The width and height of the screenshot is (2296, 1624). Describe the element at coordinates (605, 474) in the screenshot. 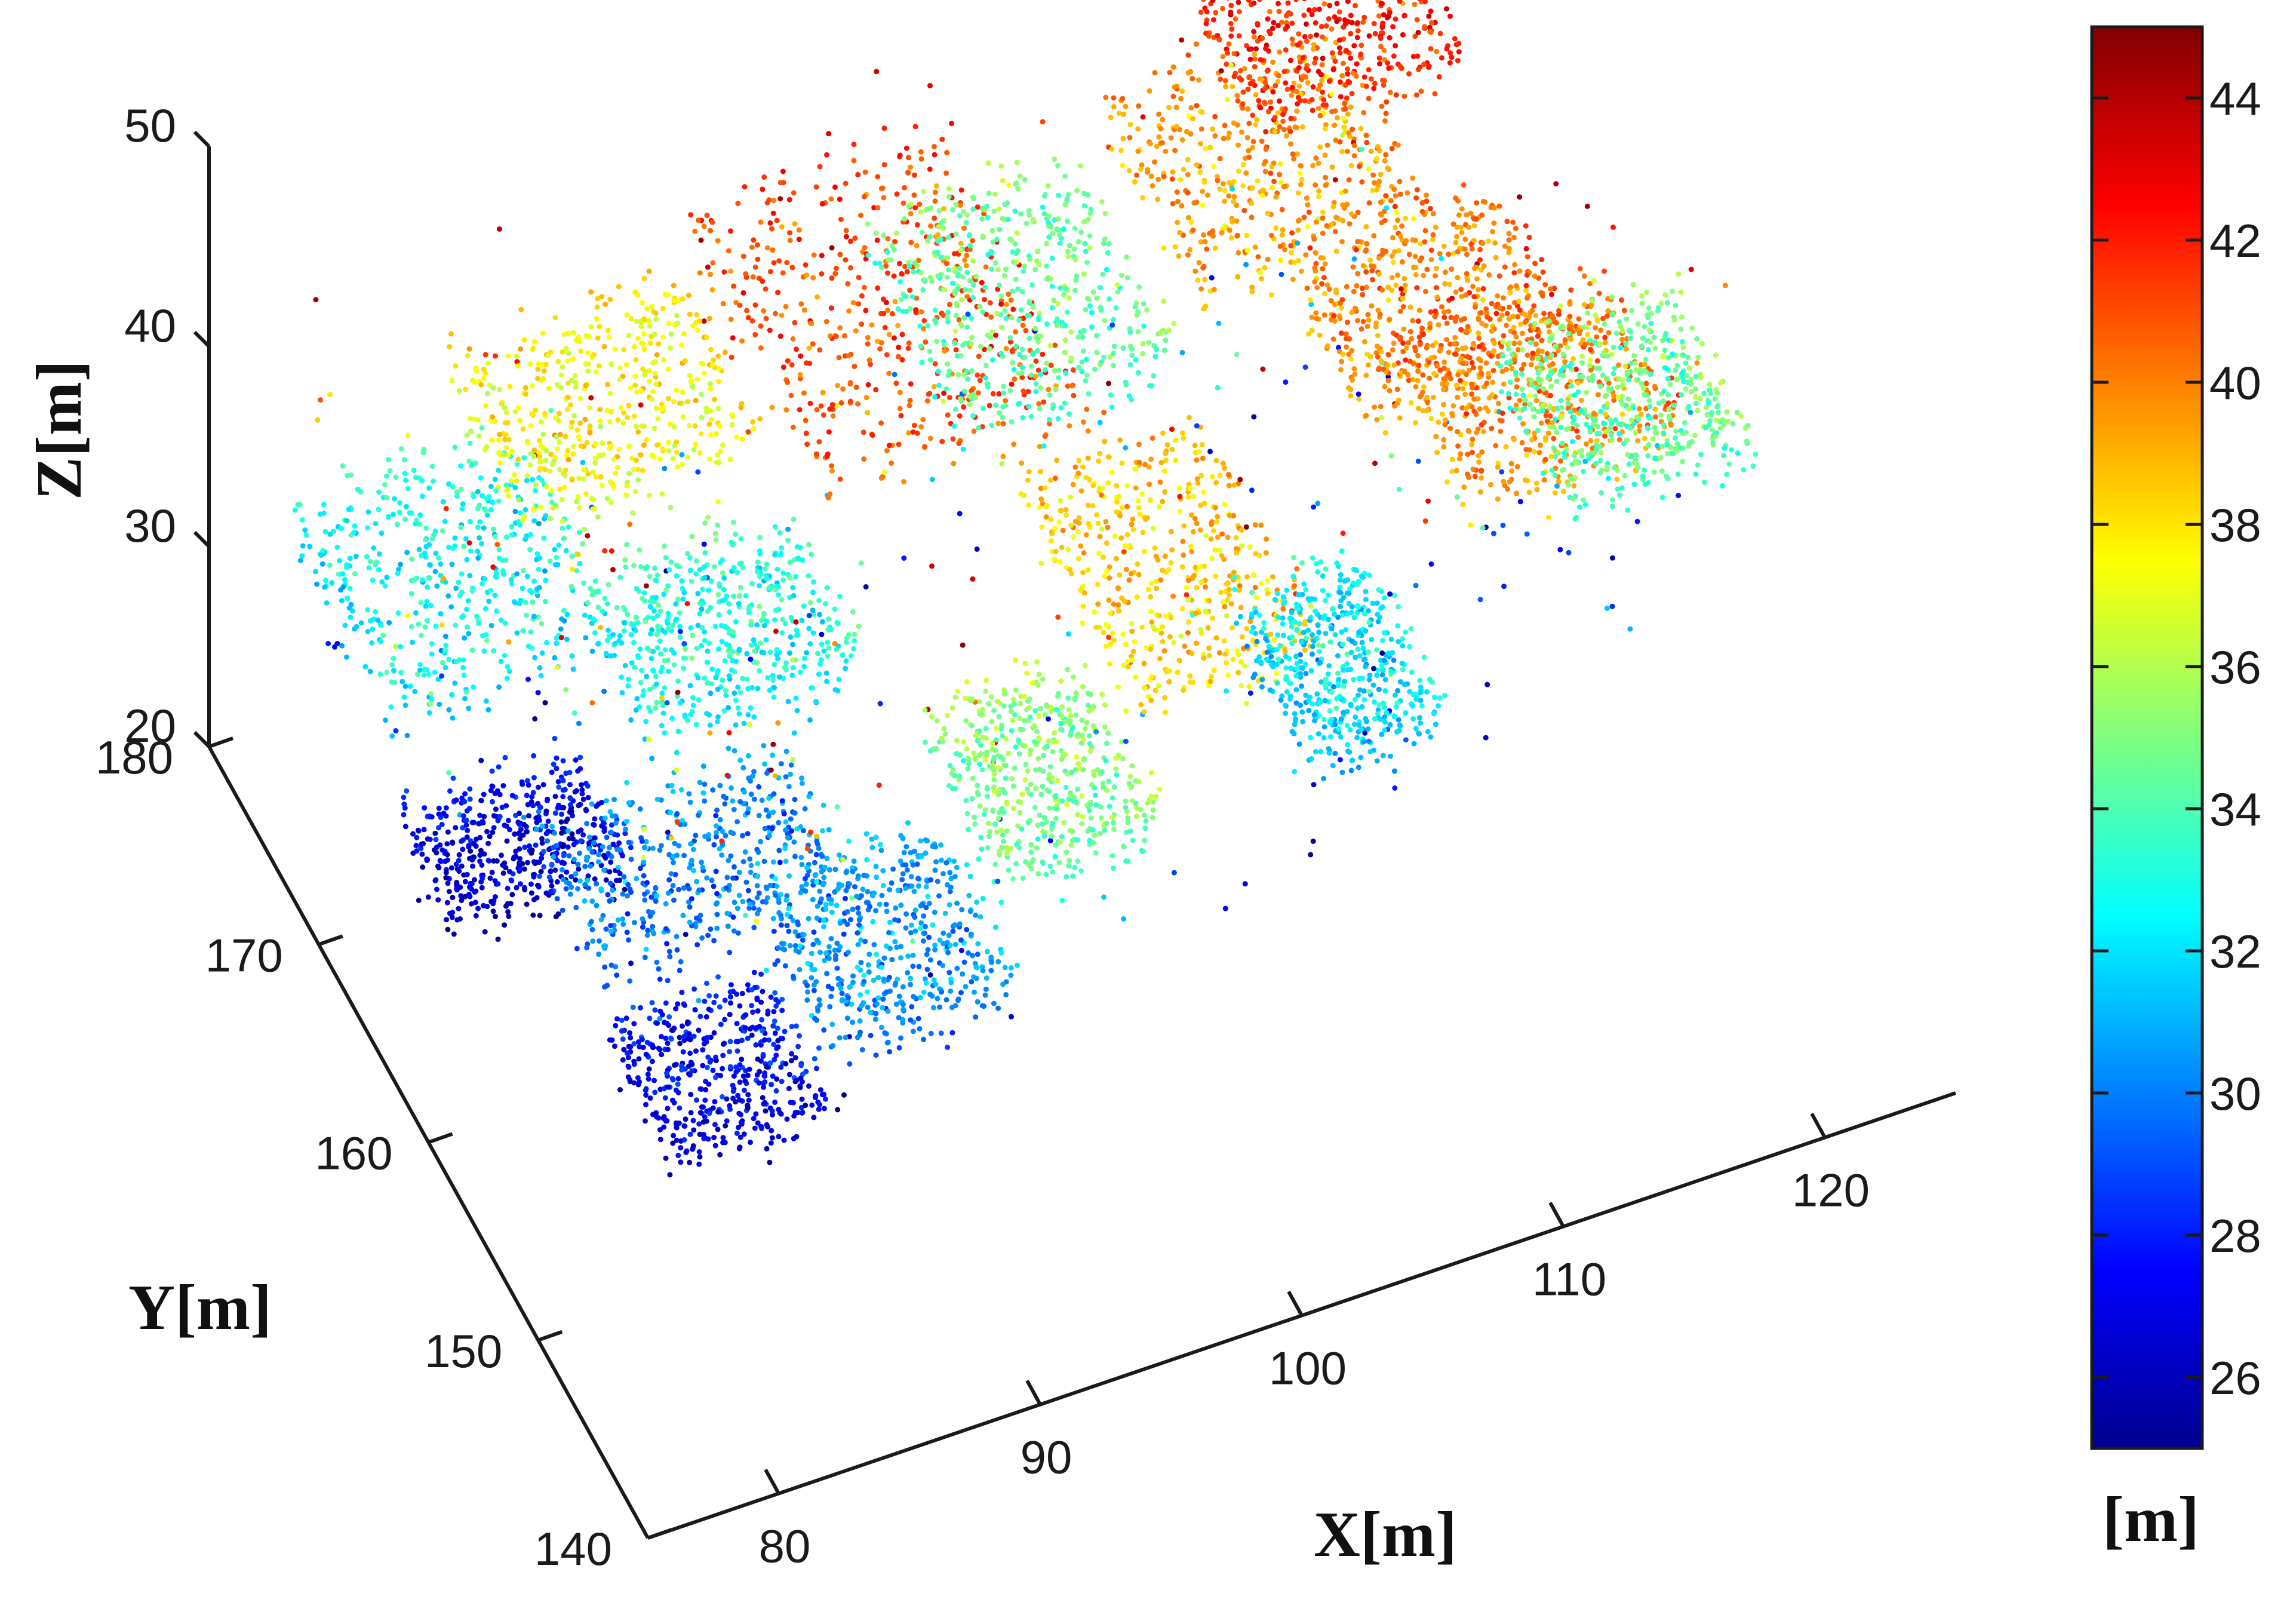

I see `point-cluster` at that location.